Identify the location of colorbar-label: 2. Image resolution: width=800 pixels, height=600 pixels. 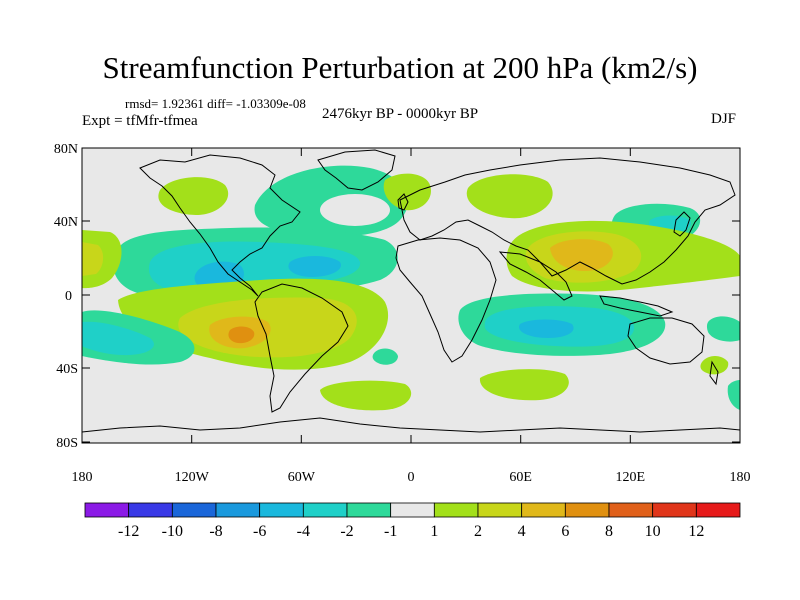
(478, 531).